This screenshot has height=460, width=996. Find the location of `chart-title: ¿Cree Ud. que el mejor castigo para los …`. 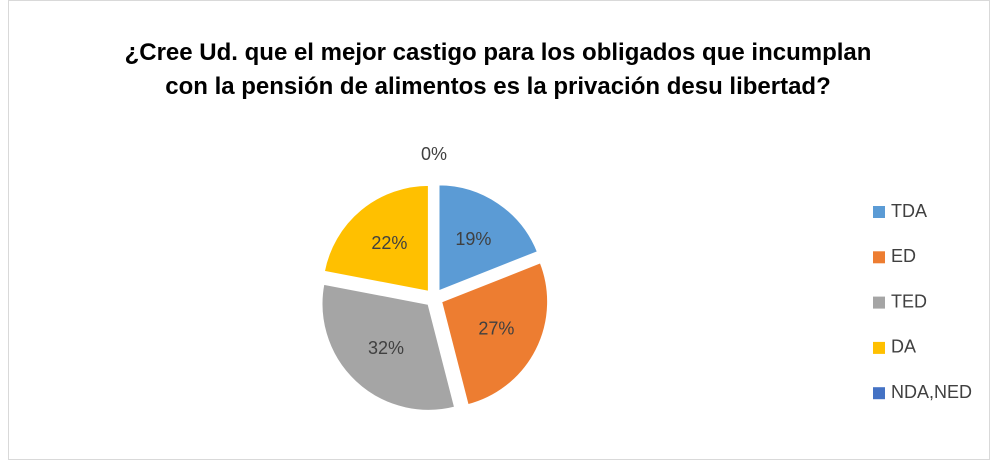

chart-title: ¿Cree Ud. que el mejor castigo para los … is located at coordinates (498, 69).